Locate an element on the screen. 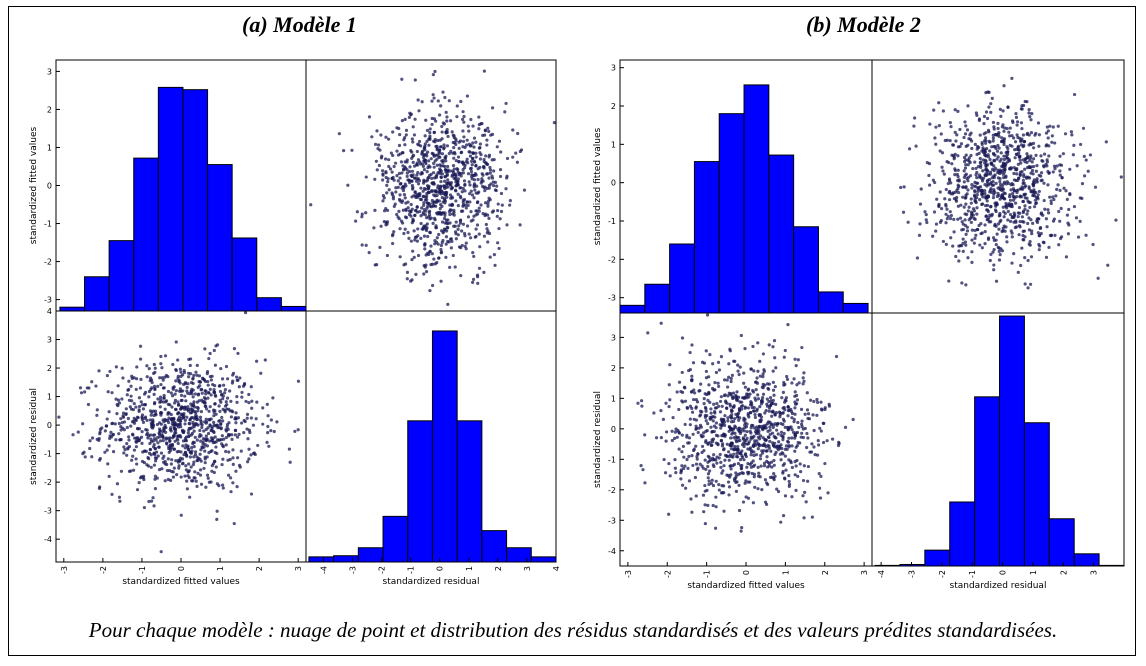  x-tick-label: 3 is located at coordinates (527, 568).